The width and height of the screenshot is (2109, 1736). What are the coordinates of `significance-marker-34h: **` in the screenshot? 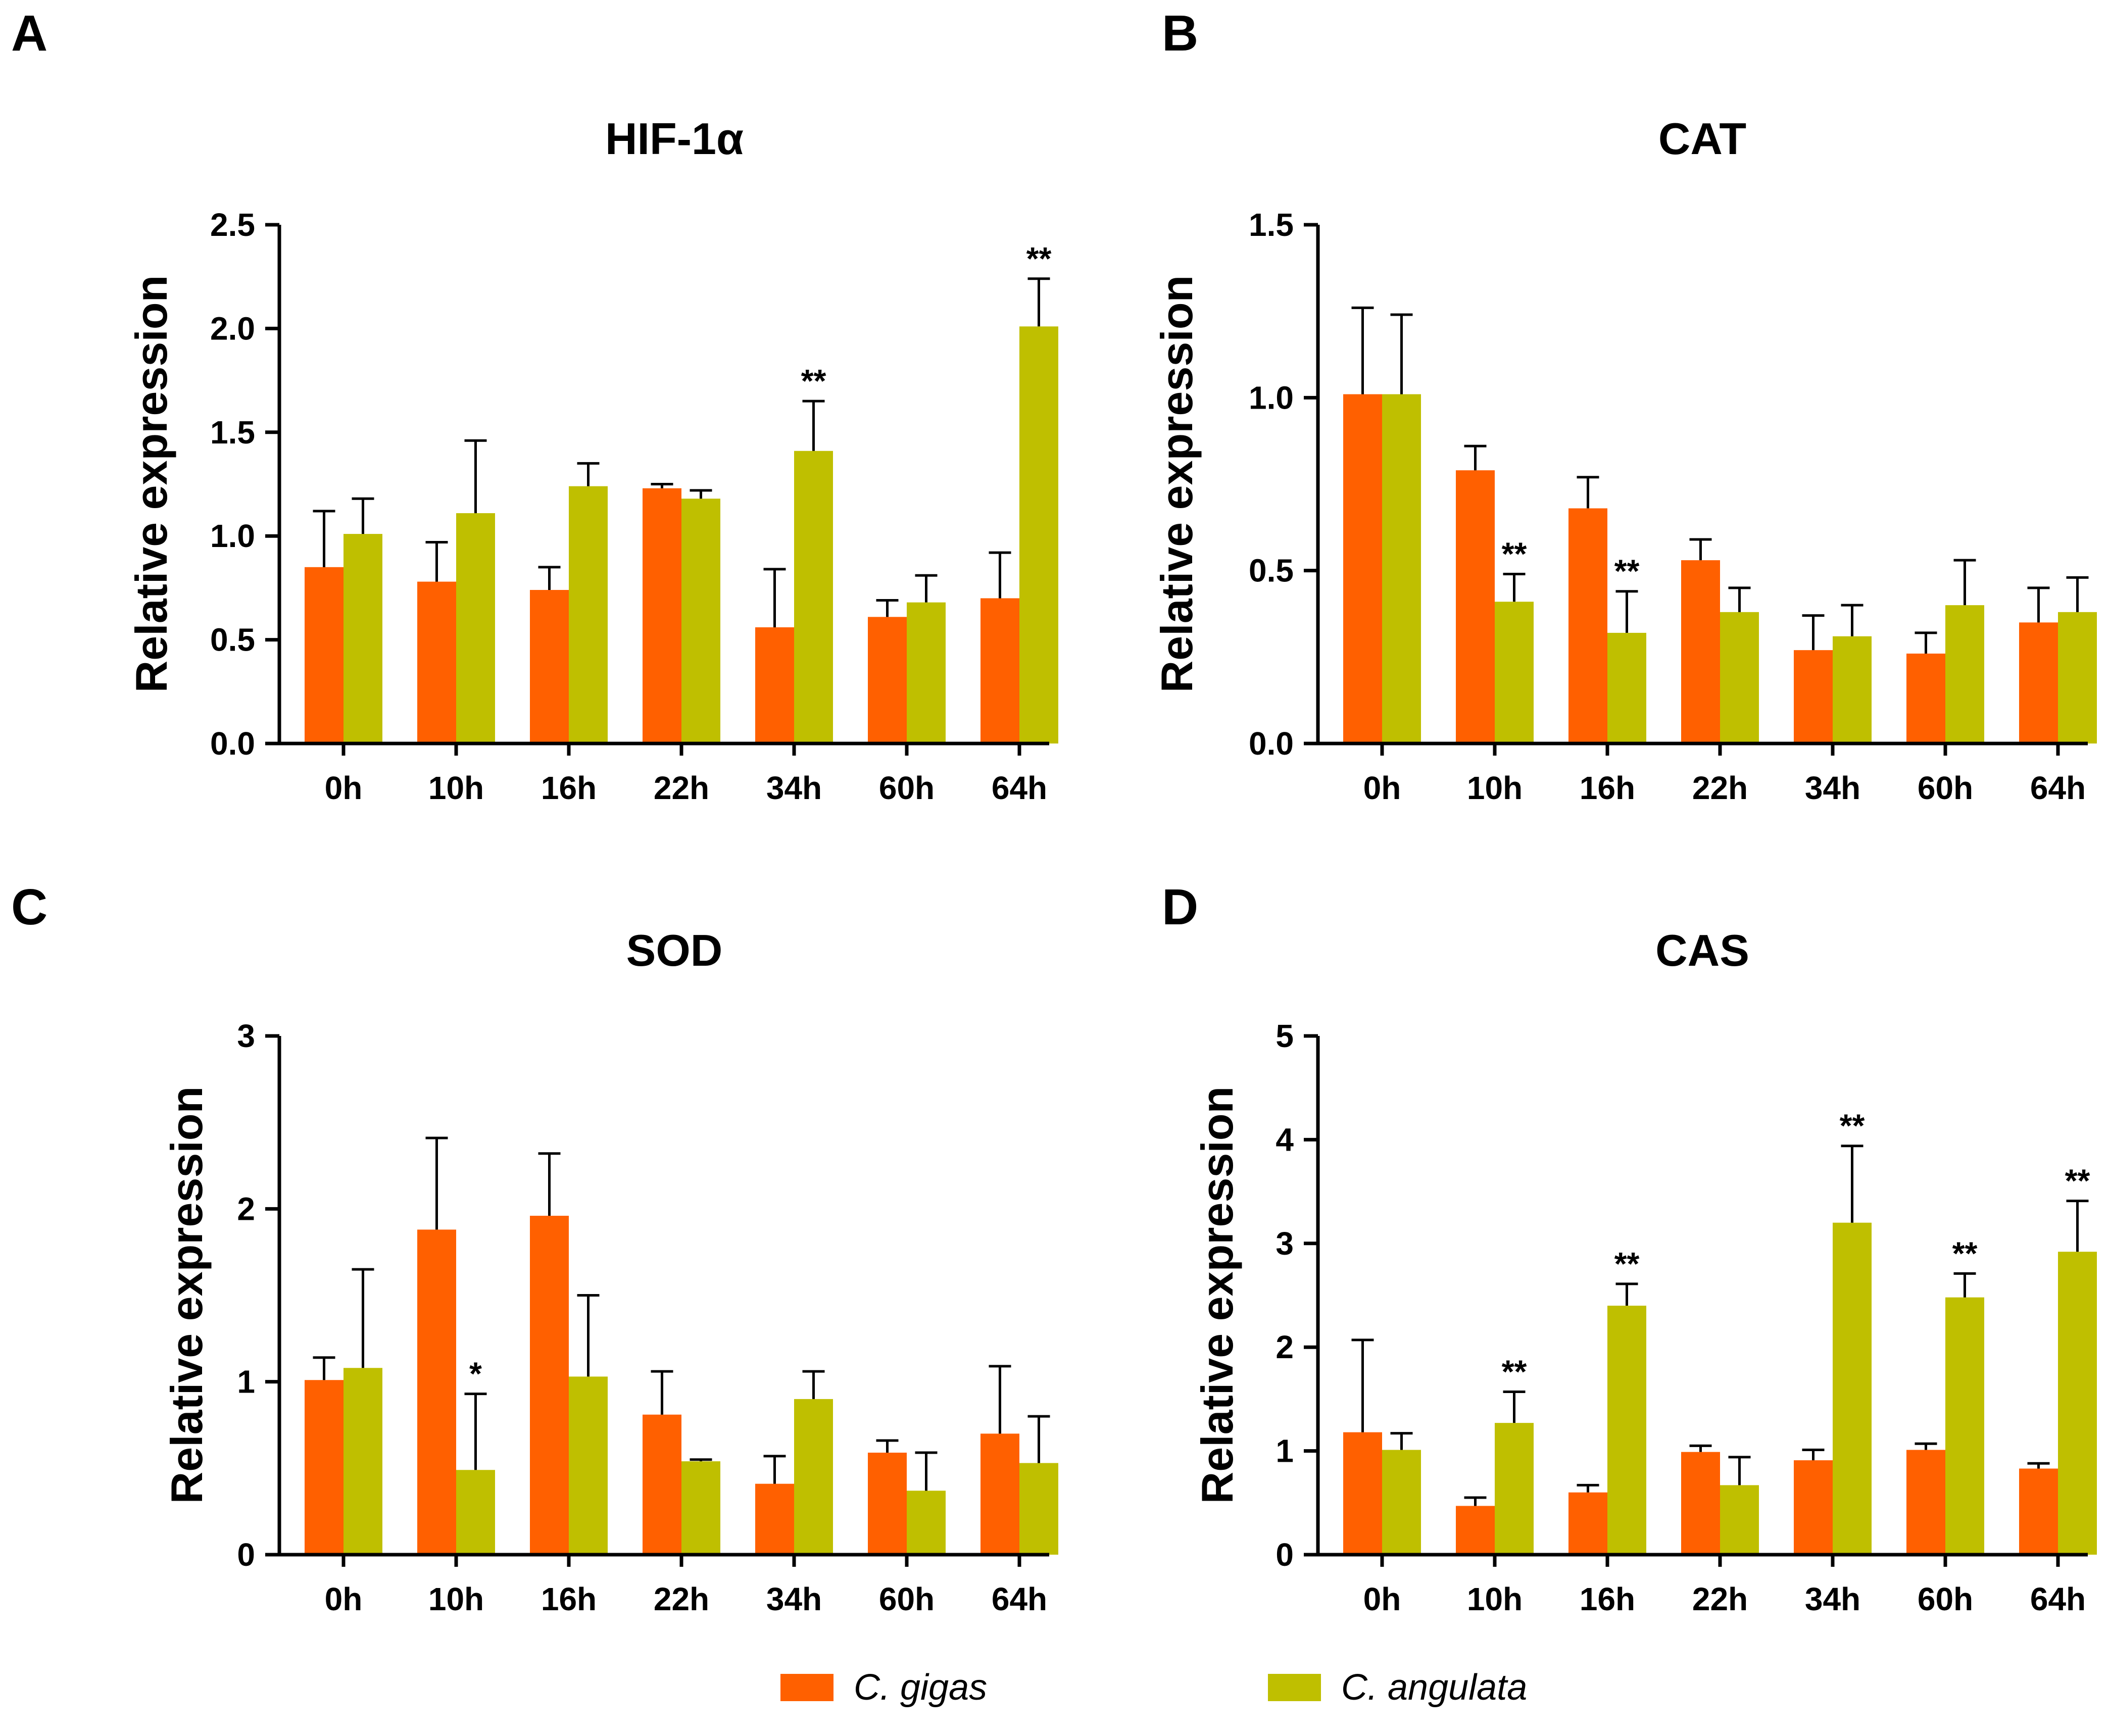 It's located at (813, 381).